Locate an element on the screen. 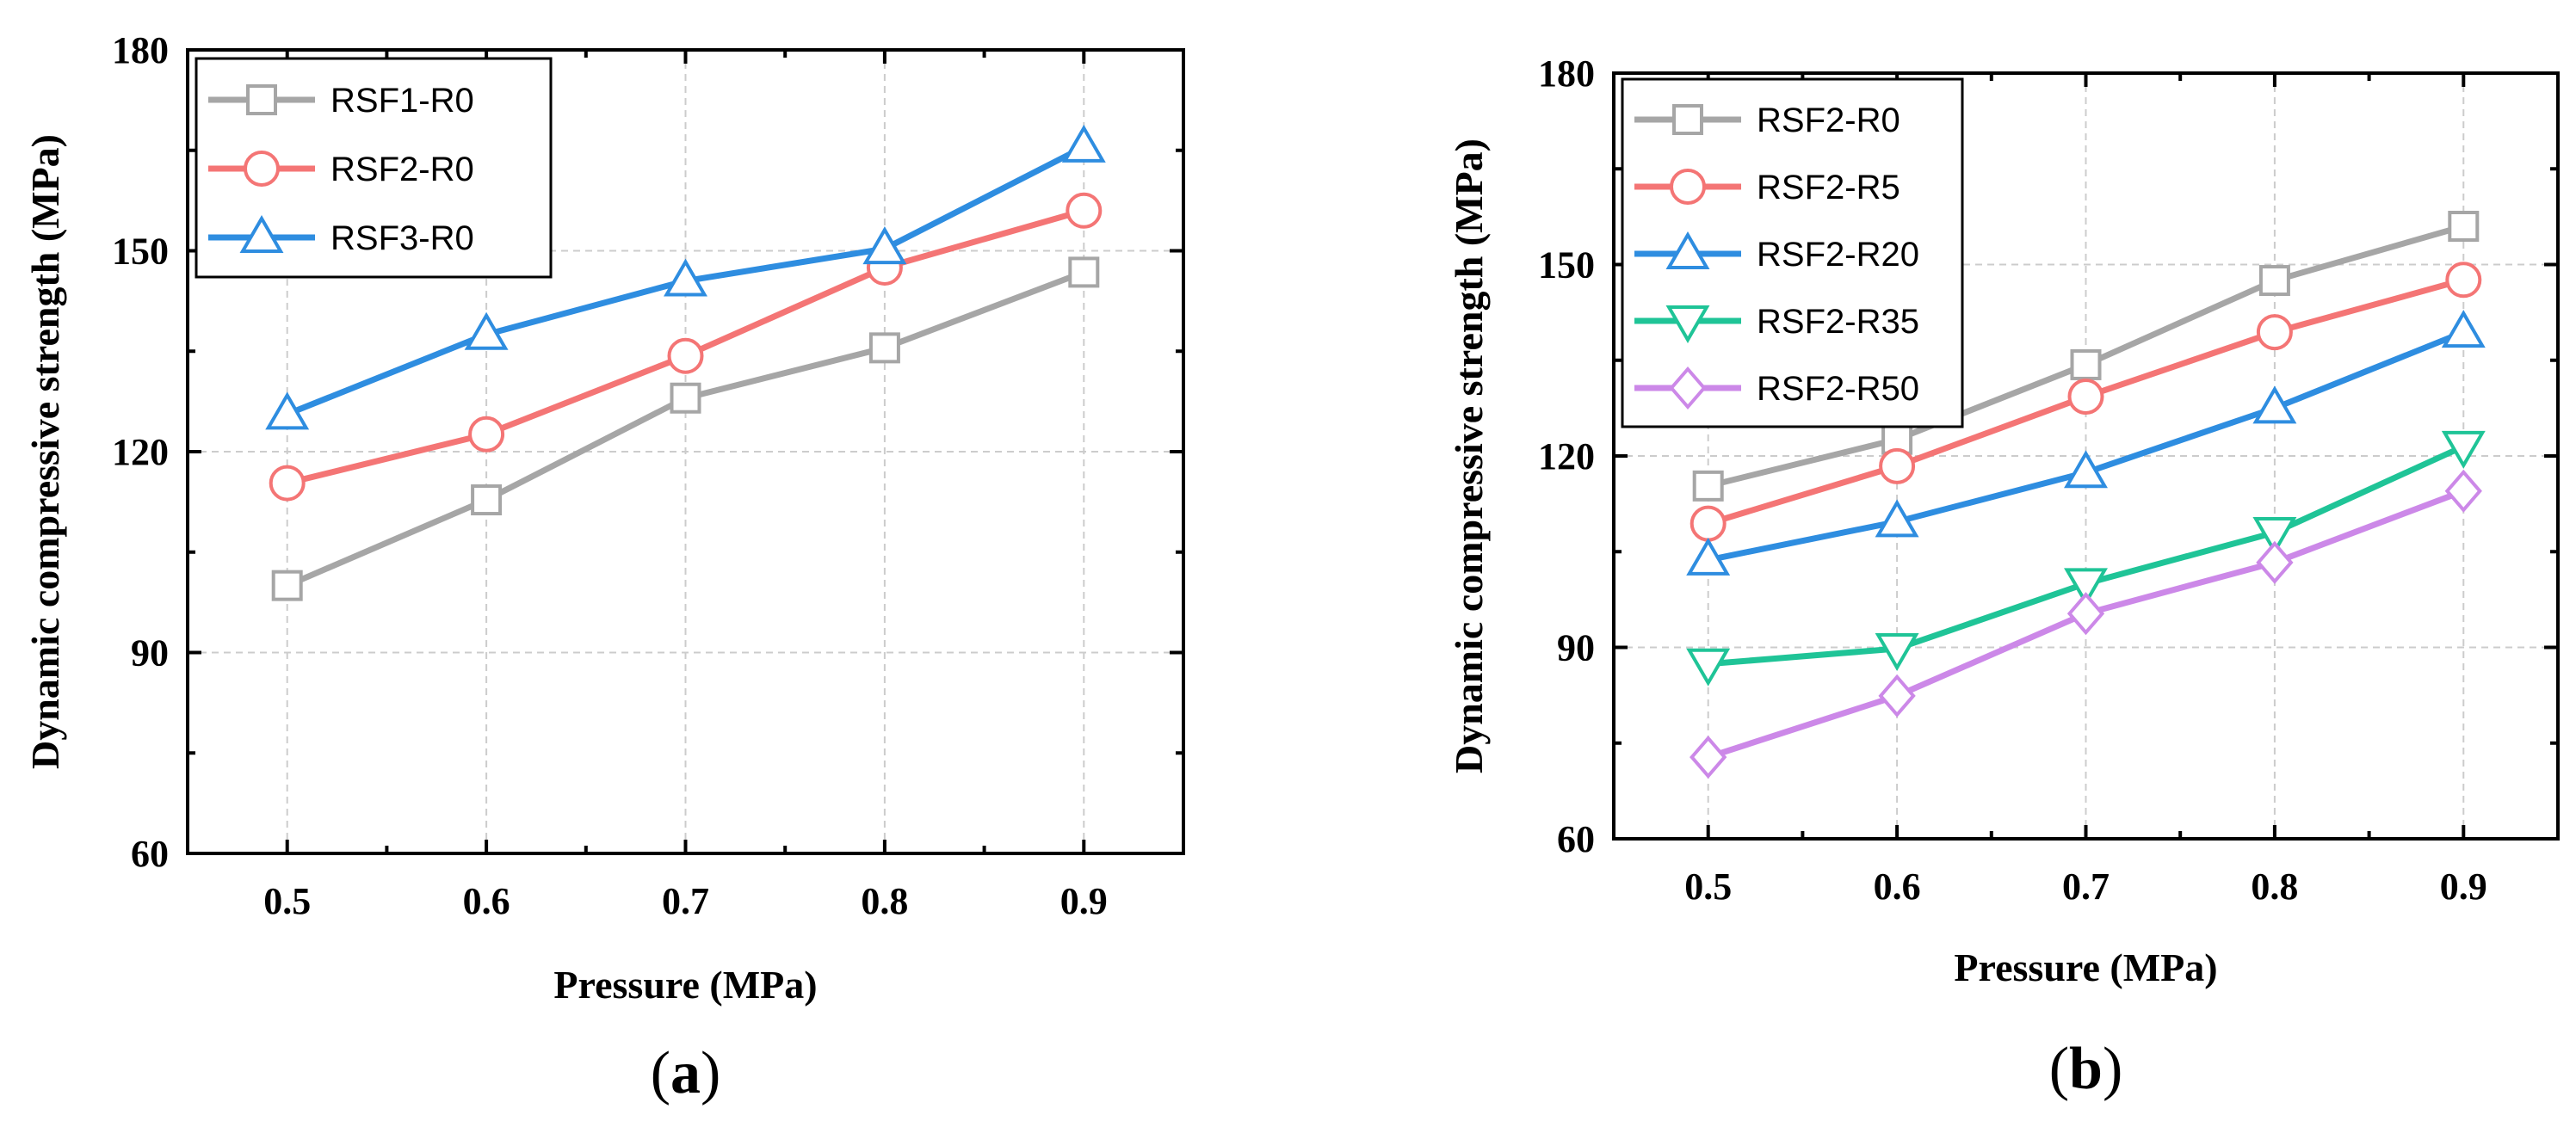 Image resolution: width=2576 pixels, height=1127 pixels. panel-label: (a) is located at coordinates (686, 1073).